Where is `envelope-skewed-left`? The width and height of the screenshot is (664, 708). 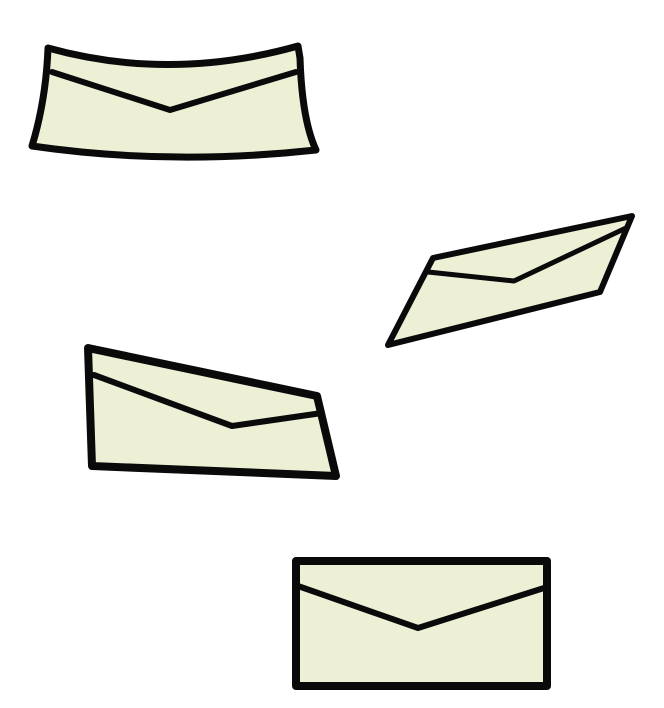
envelope-skewed-left is located at coordinates (212, 412).